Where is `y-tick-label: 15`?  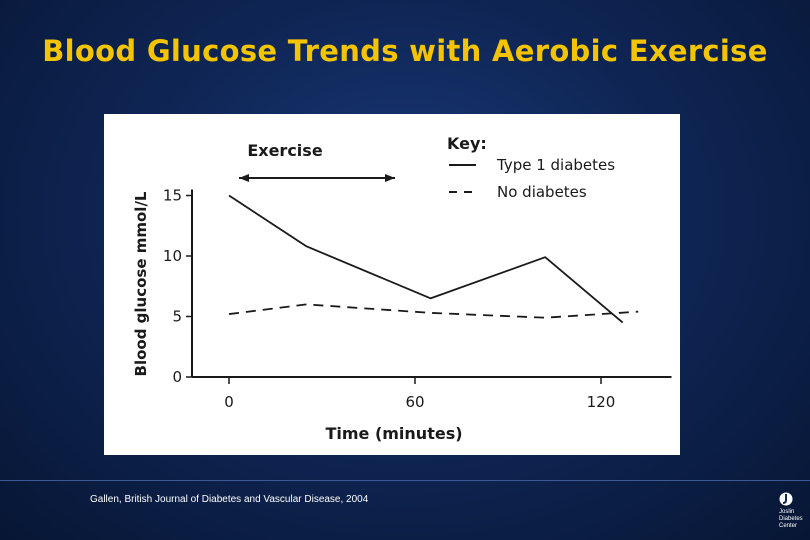 y-tick-label: 15 is located at coordinates (172, 196).